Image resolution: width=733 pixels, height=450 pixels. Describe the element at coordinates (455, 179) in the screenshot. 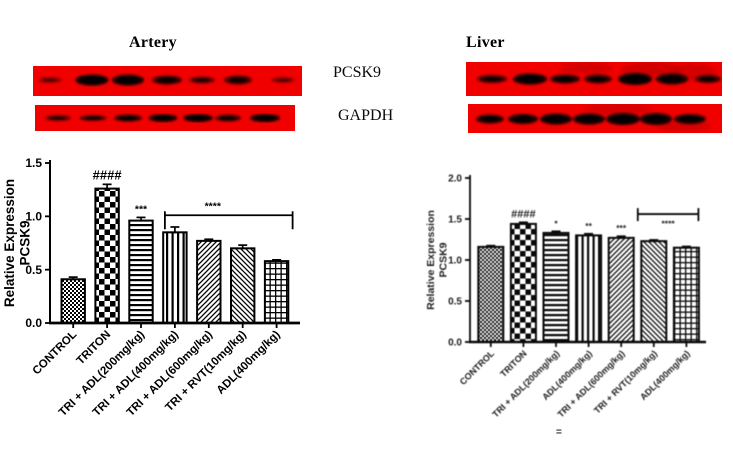

I see `y-tick-label: 2.0` at that location.